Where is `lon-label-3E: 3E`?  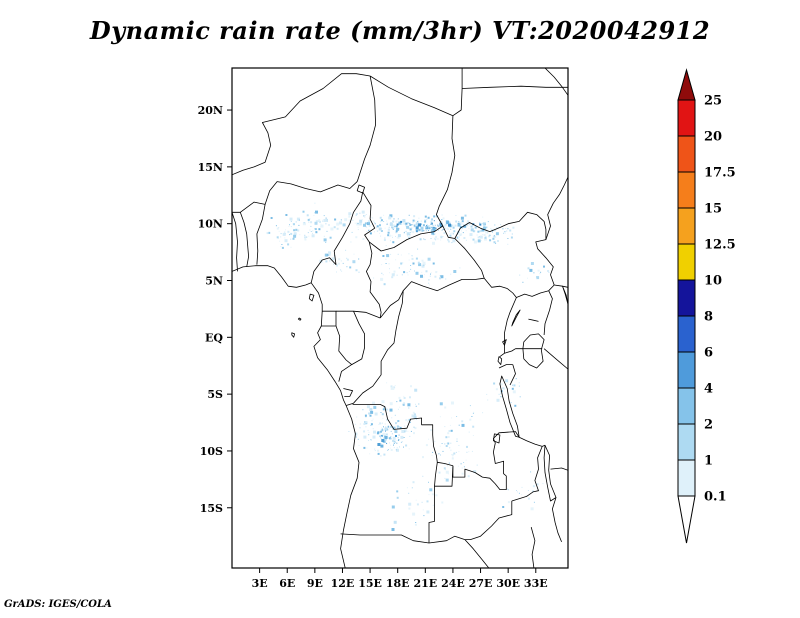 lon-label-3E: 3E is located at coordinates (260, 583).